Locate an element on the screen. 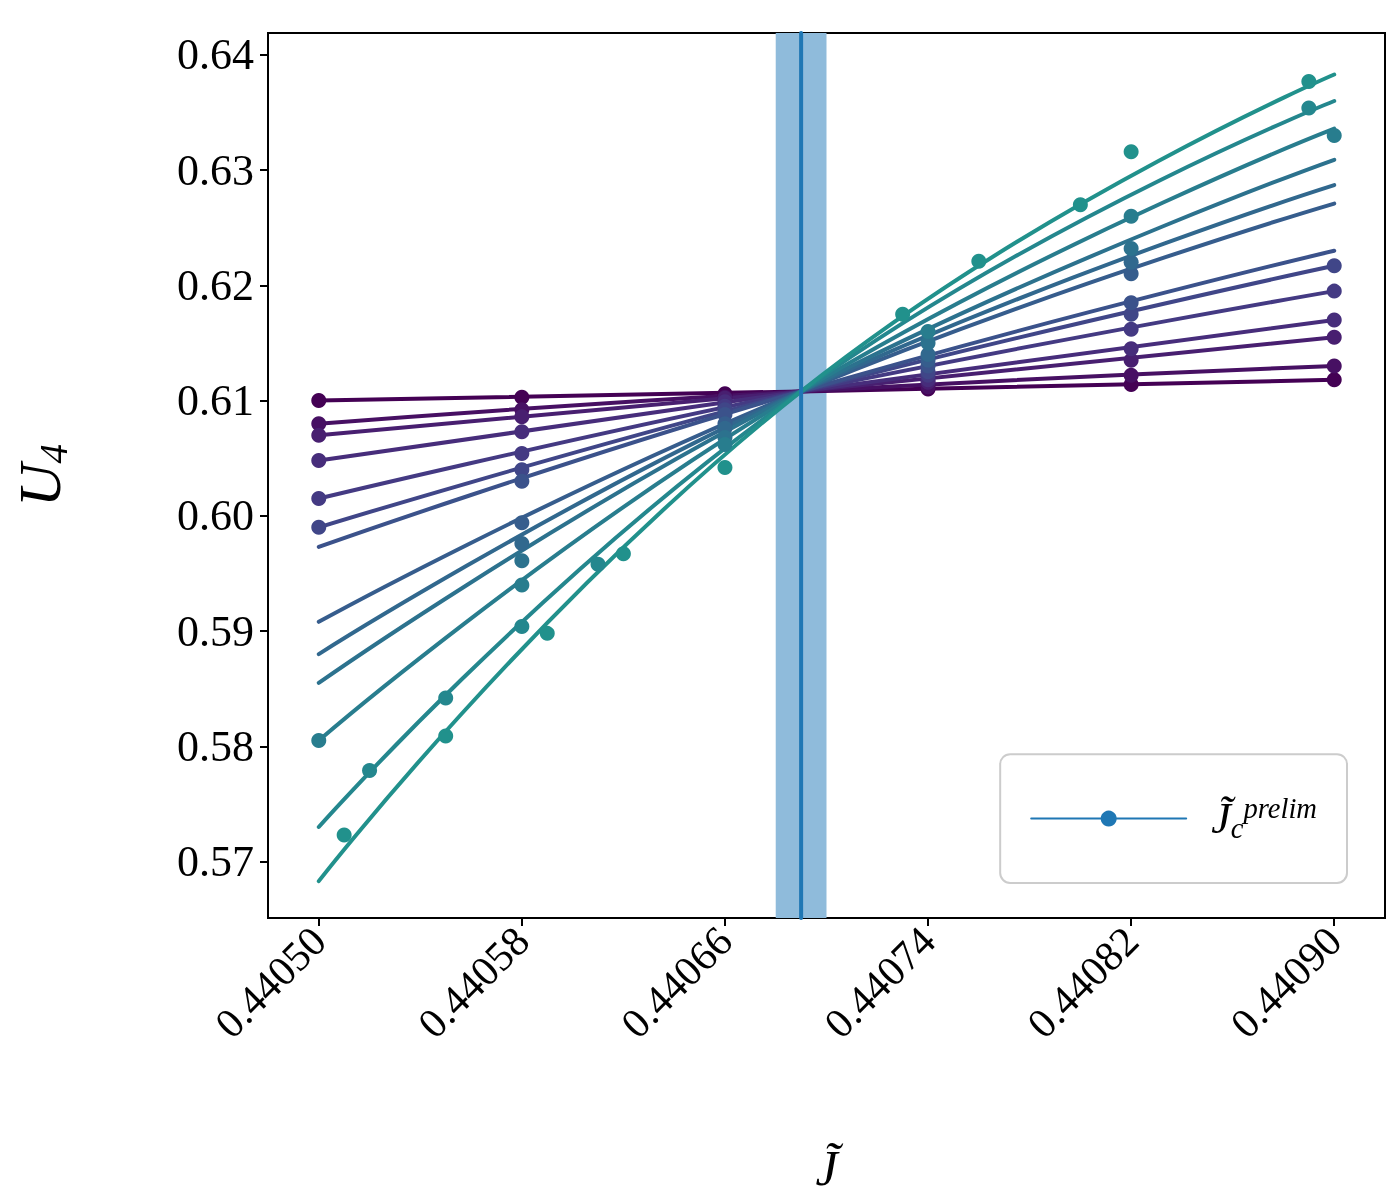 The image size is (1394, 1198). y-tick-label: 0.57 is located at coordinates (215, 862).